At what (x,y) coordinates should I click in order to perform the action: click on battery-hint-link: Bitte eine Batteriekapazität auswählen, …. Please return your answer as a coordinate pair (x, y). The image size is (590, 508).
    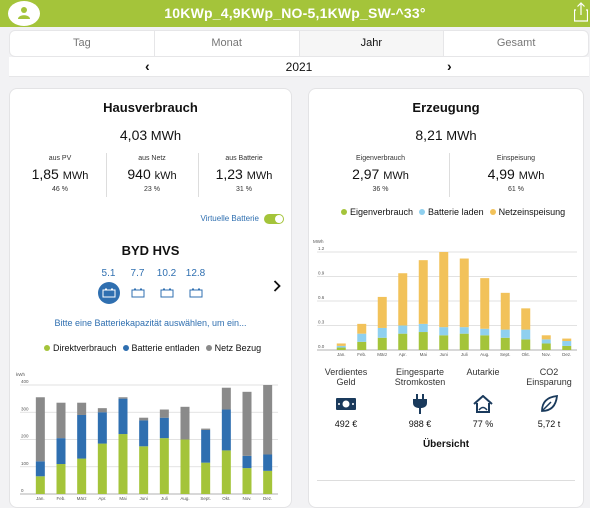
    Looking at the image, I should click on (150, 323).